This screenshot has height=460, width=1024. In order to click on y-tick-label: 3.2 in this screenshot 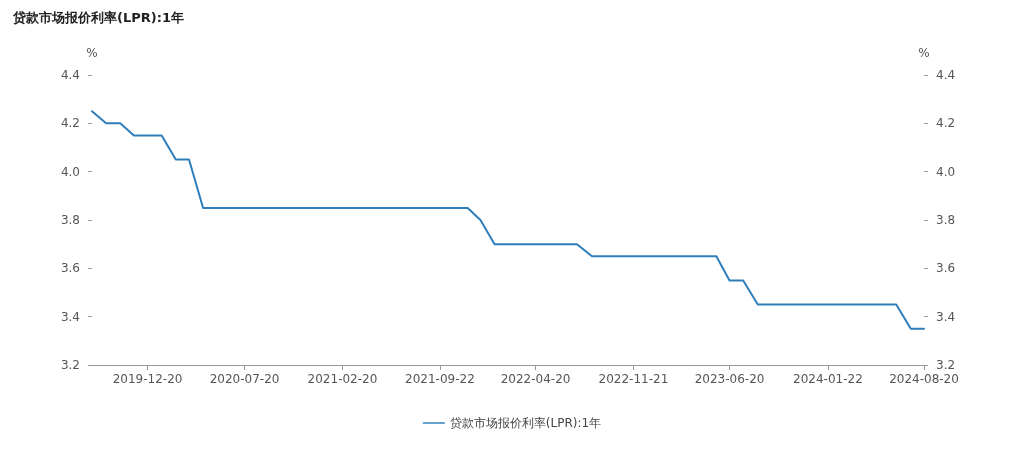, I will do `click(70, 365)`.